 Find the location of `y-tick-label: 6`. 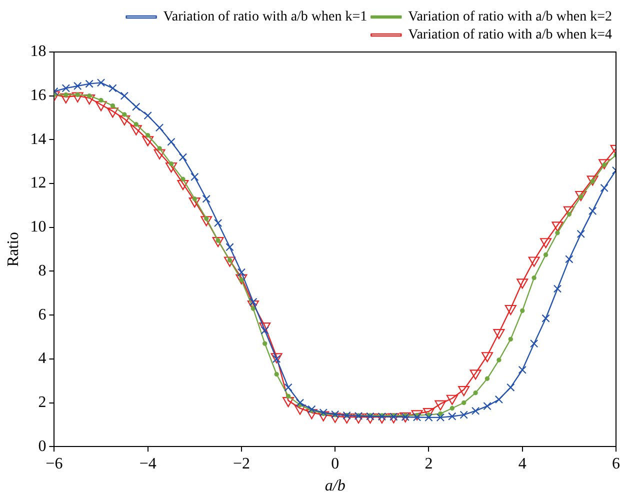

y-tick-label: 6 is located at coordinates (42, 315).